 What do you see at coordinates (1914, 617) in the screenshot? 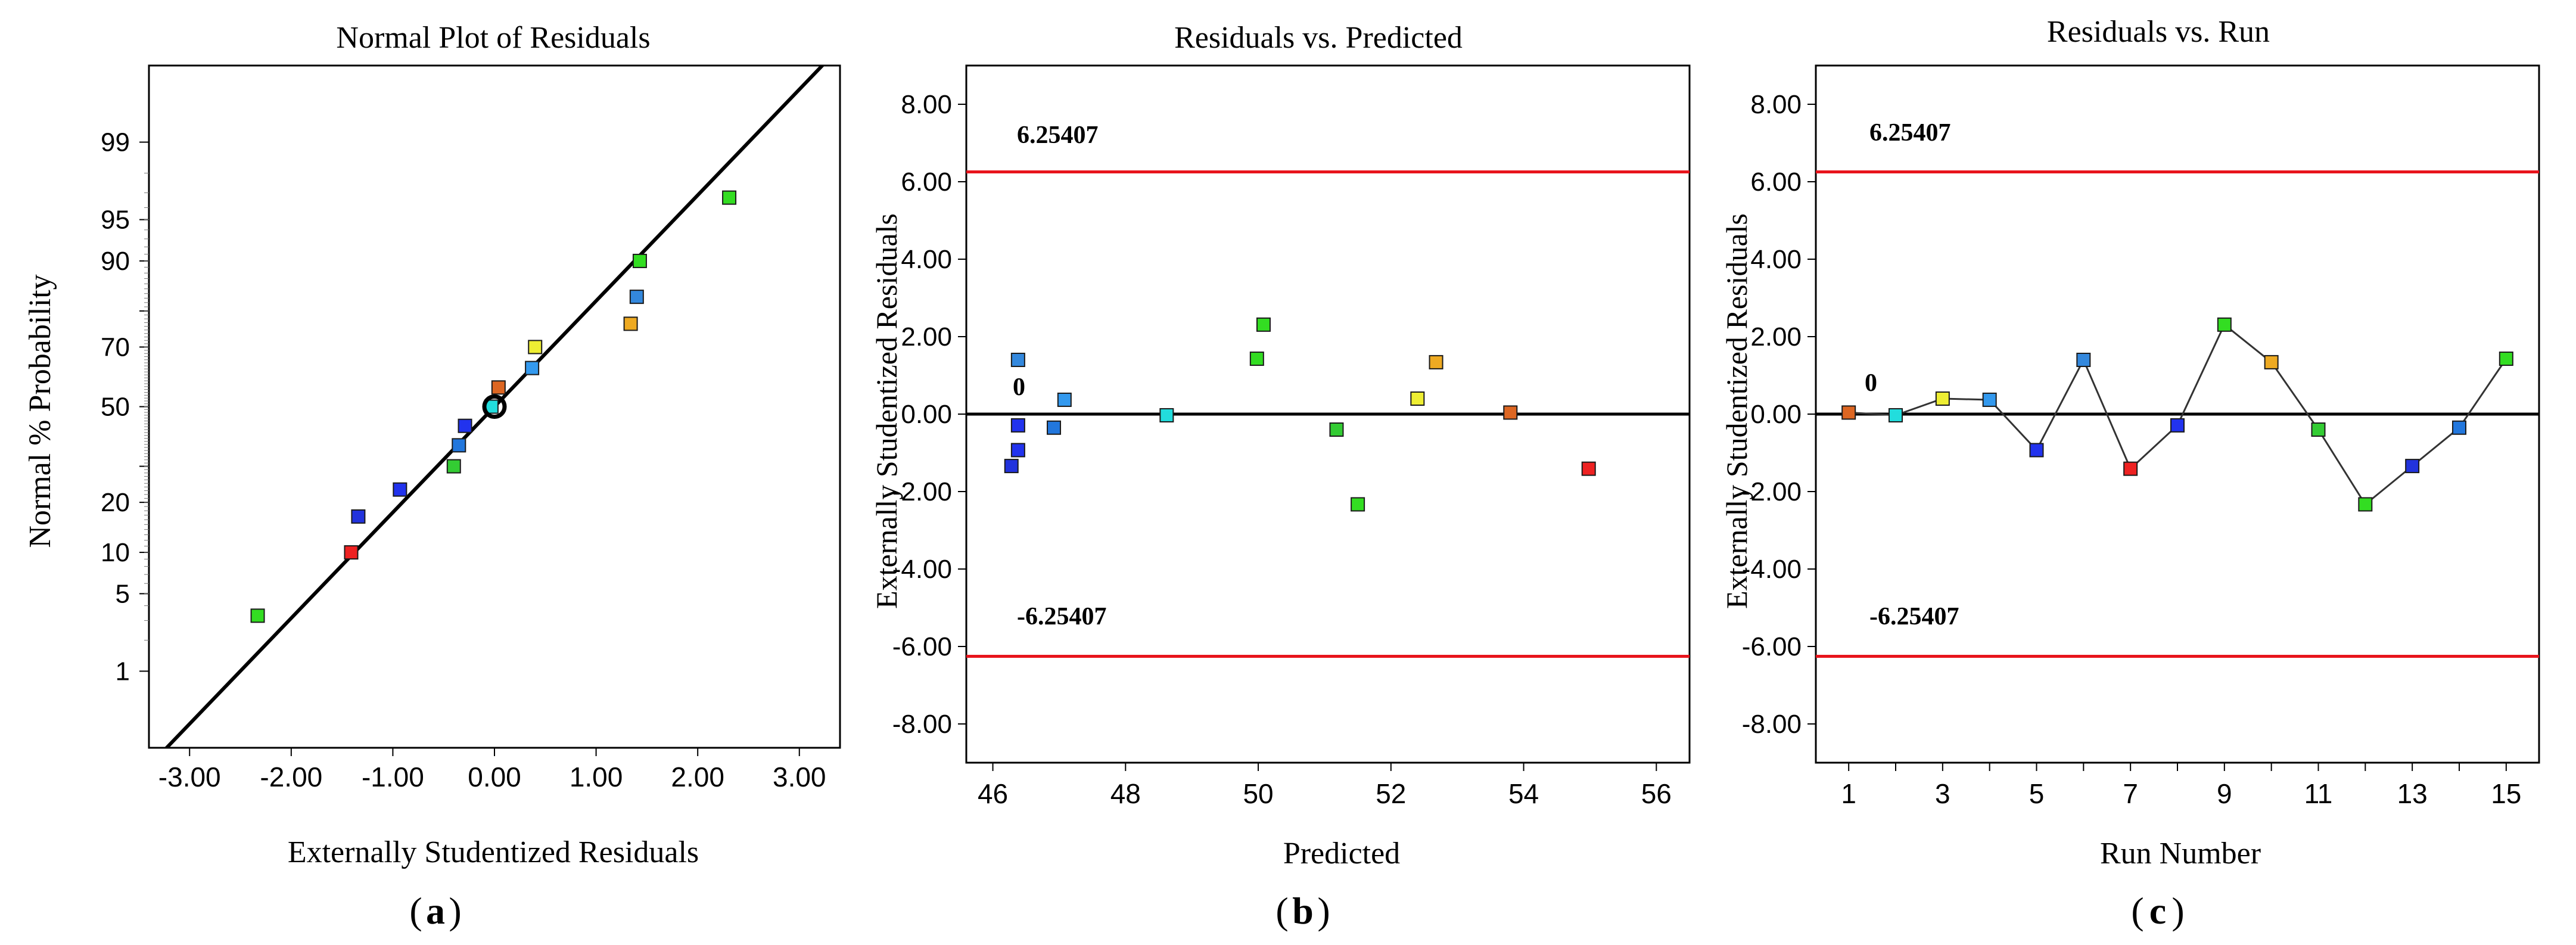
I see `panel-c-lower-limit-label: -6.25407` at bounding box center [1914, 617].